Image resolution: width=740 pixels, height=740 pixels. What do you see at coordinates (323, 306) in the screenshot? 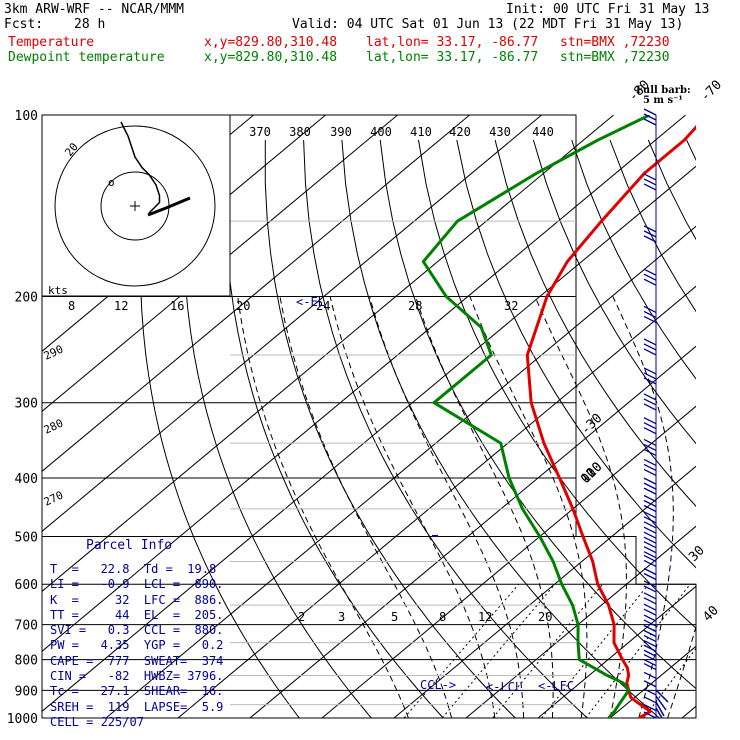
I see `speed-label-24: 24` at bounding box center [323, 306].